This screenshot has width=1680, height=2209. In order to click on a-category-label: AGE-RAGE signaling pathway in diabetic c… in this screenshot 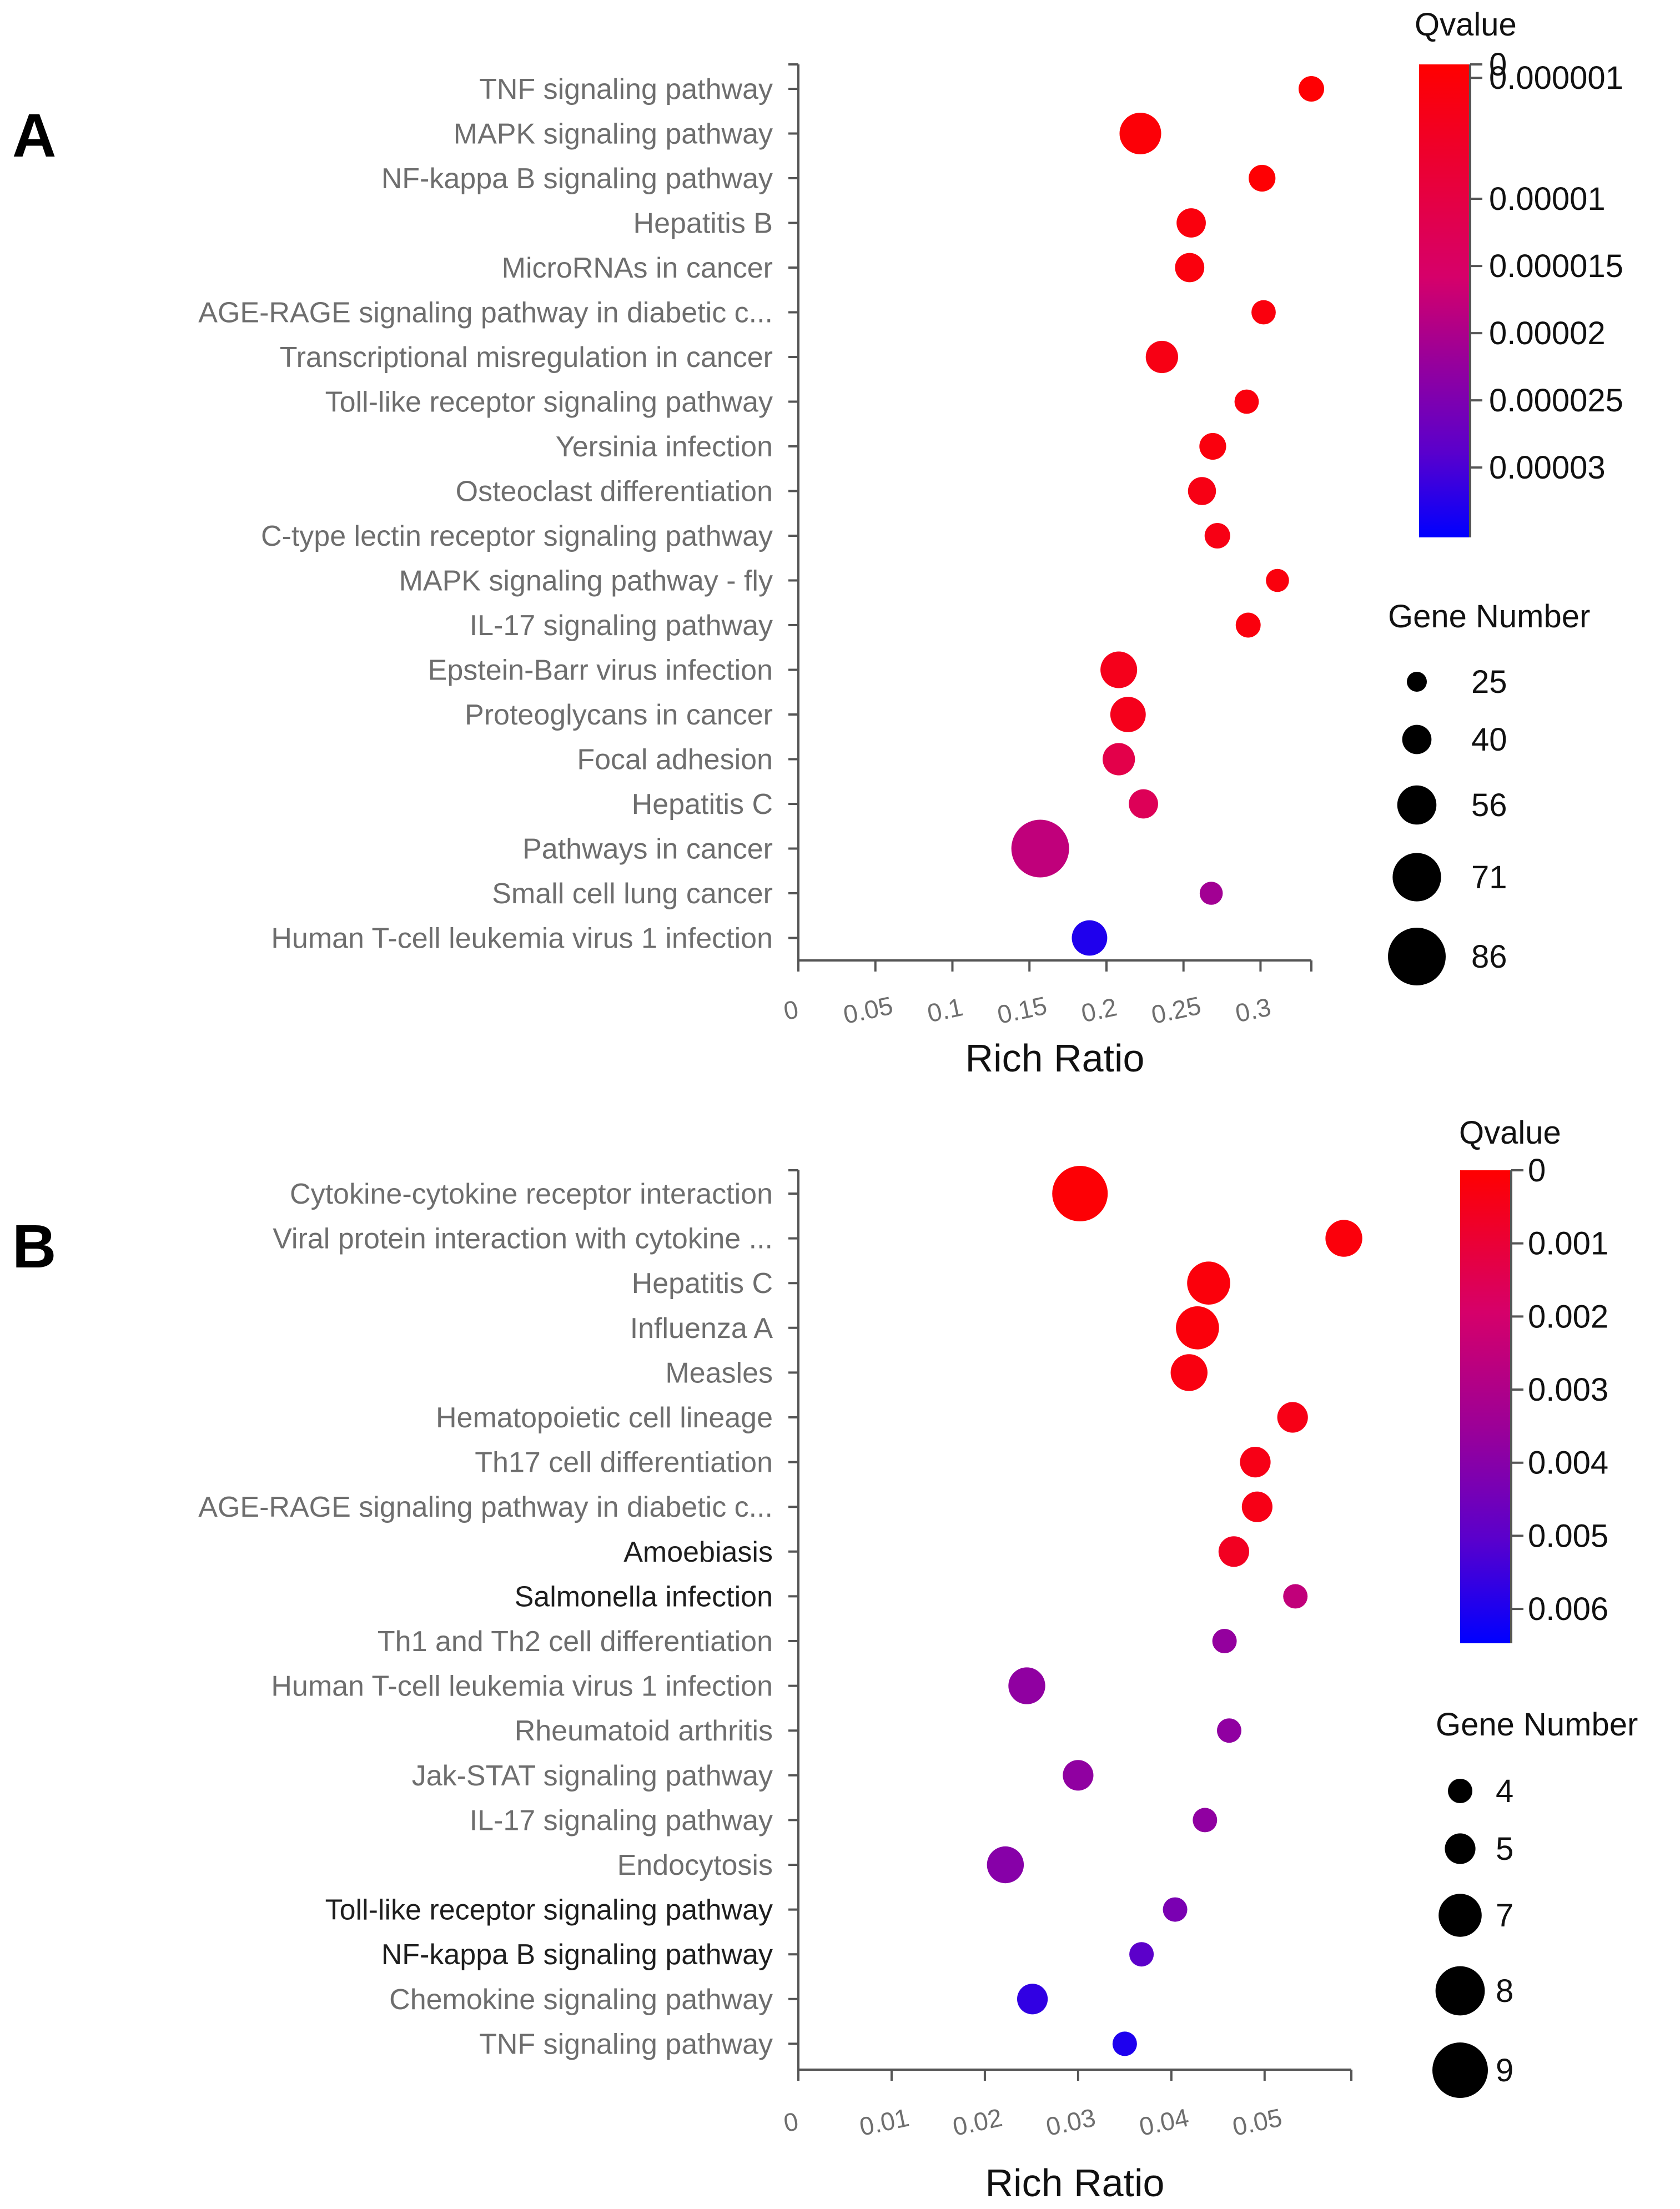, I will do `click(485, 313)`.